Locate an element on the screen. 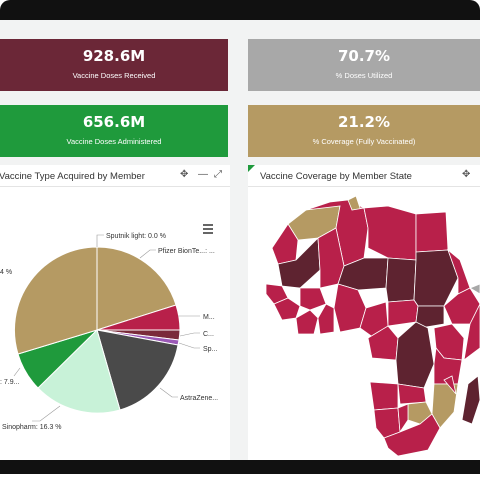 The image size is (480, 480). pie-slice-astrazeneca is located at coordinates (137, 370).